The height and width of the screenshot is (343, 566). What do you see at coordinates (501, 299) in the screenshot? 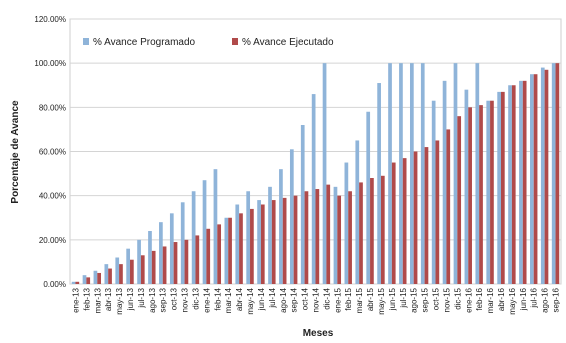
I see `x-tick-label: abr-16` at bounding box center [501, 299].